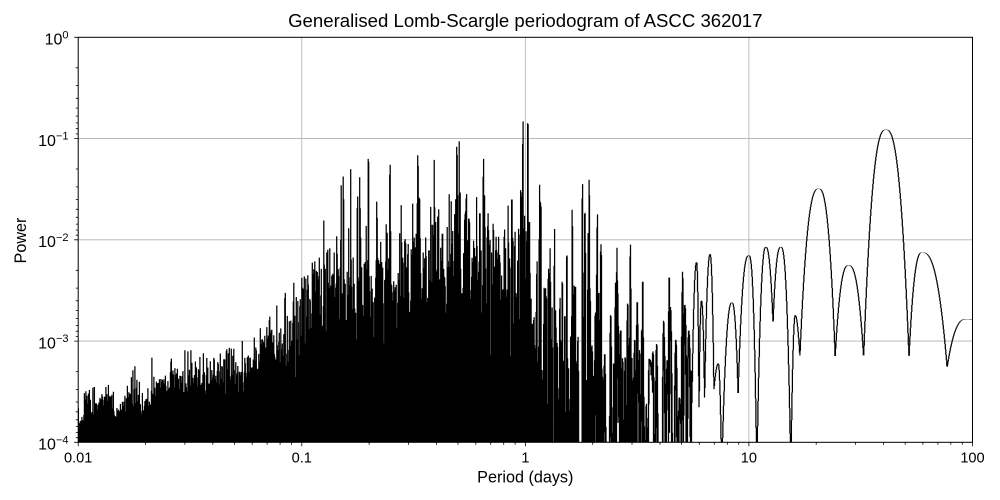  I want to click on svg-text: 100, so click(972, 459).